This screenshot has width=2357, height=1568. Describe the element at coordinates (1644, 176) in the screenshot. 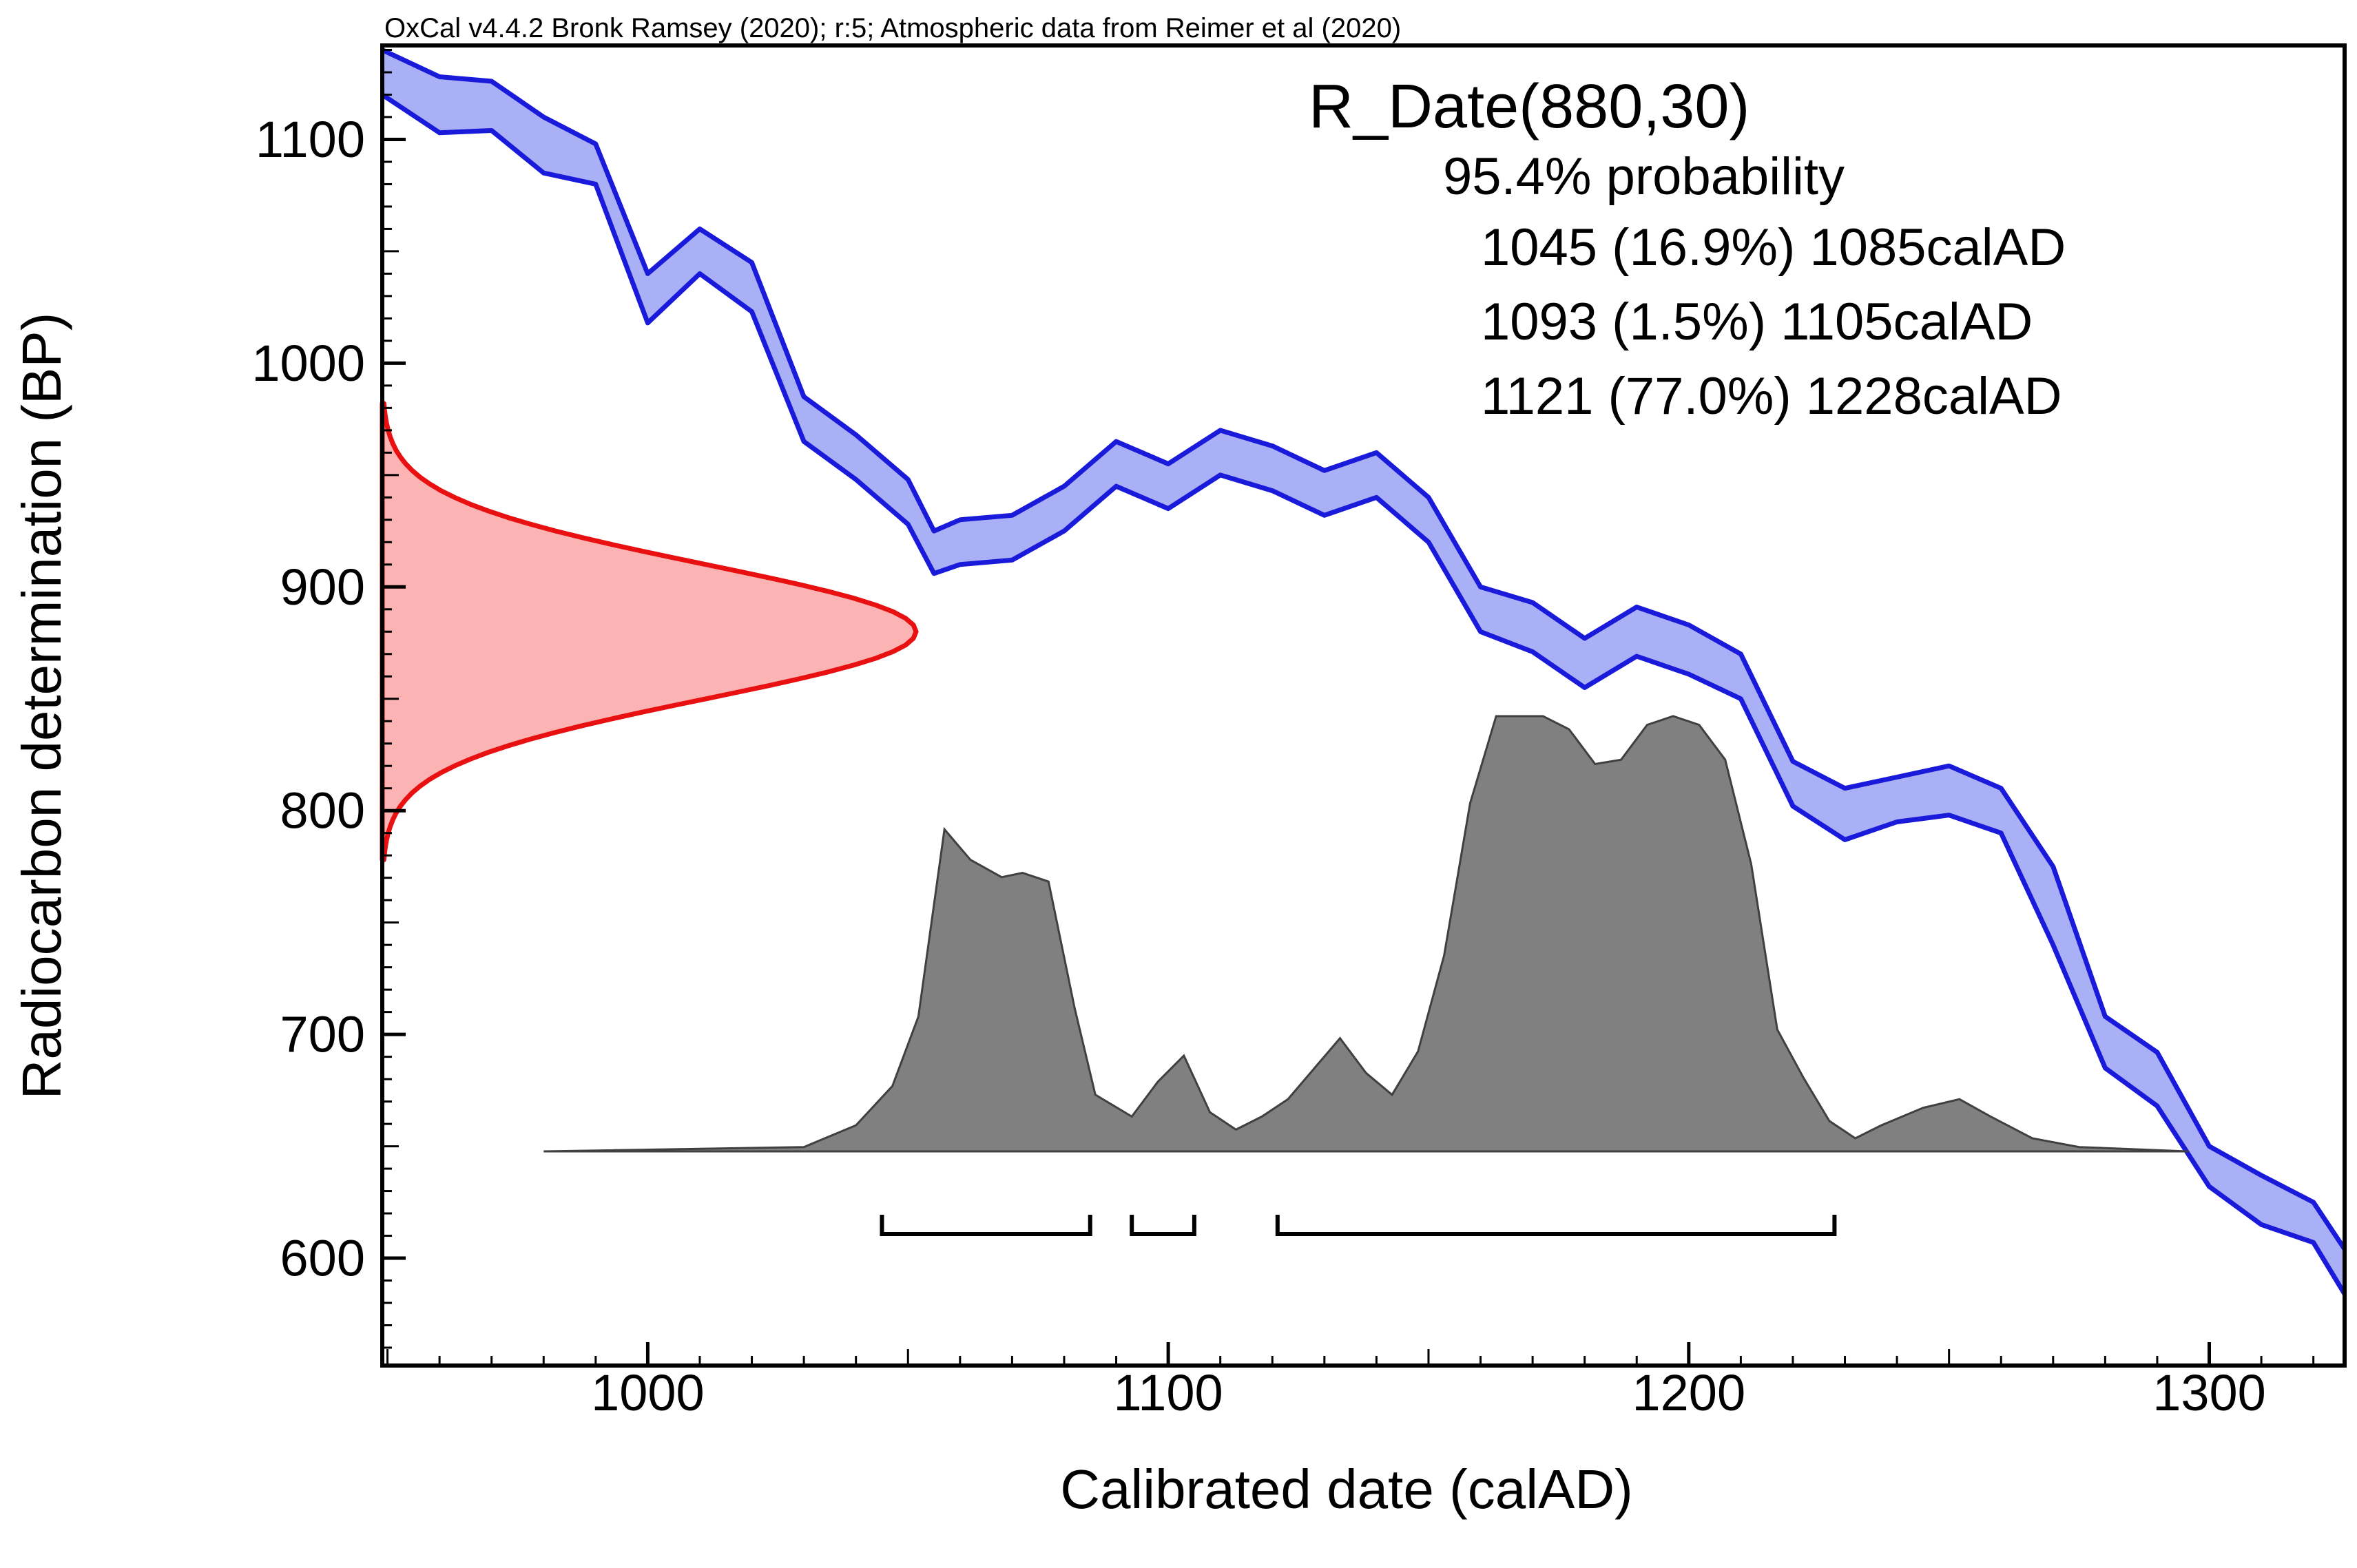

I see `probability-heading: 95.4% probability` at that location.